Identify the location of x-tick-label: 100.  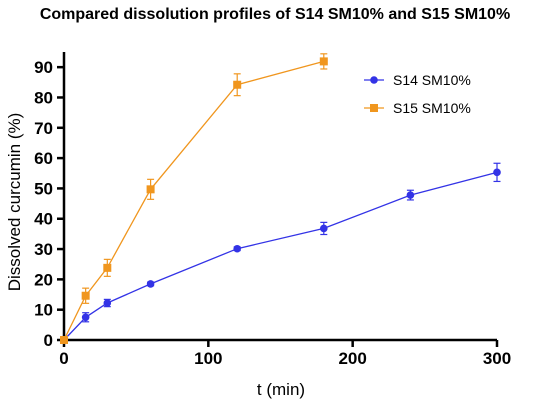
(208, 358).